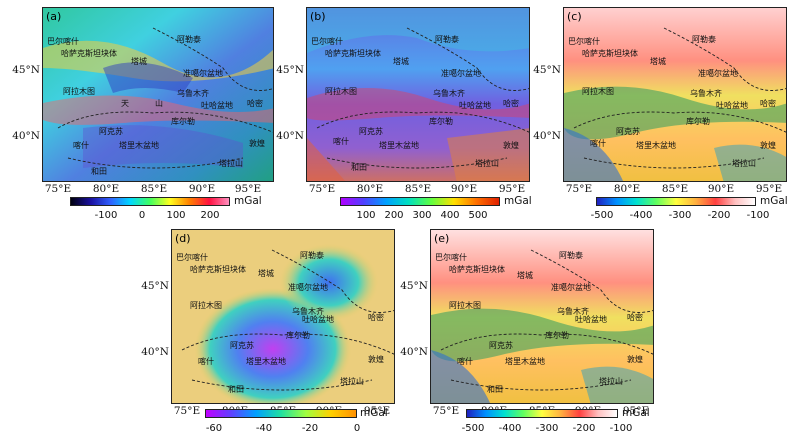 The width and height of the screenshot is (802, 442). Describe the element at coordinates (478, 215) in the screenshot. I see `colorbar-tick: 500` at that location.